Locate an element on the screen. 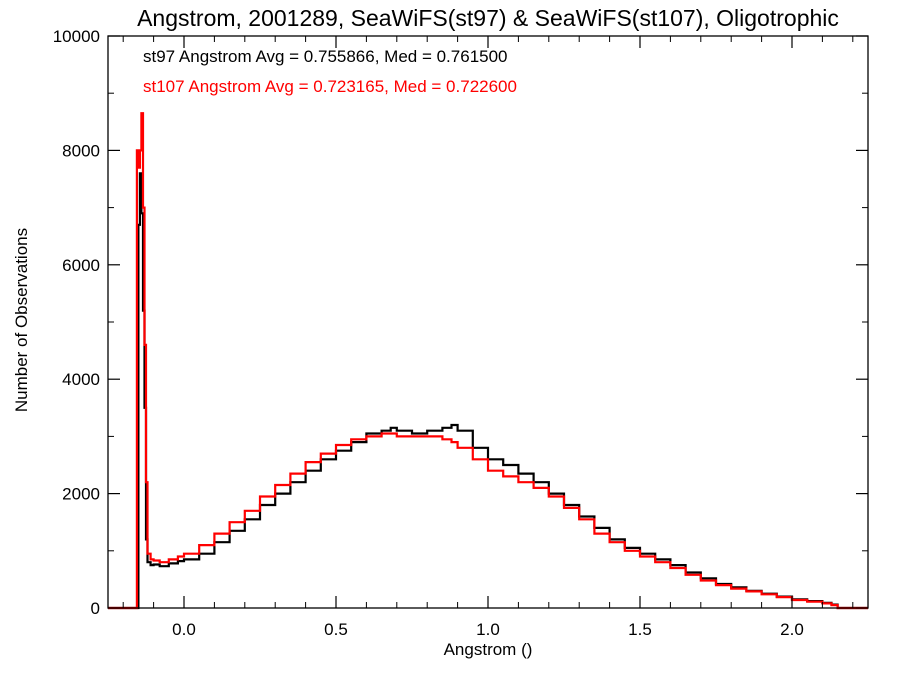 The image size is (900, 675). y-tick-label: 2000 is located at coordinates (81, 494).